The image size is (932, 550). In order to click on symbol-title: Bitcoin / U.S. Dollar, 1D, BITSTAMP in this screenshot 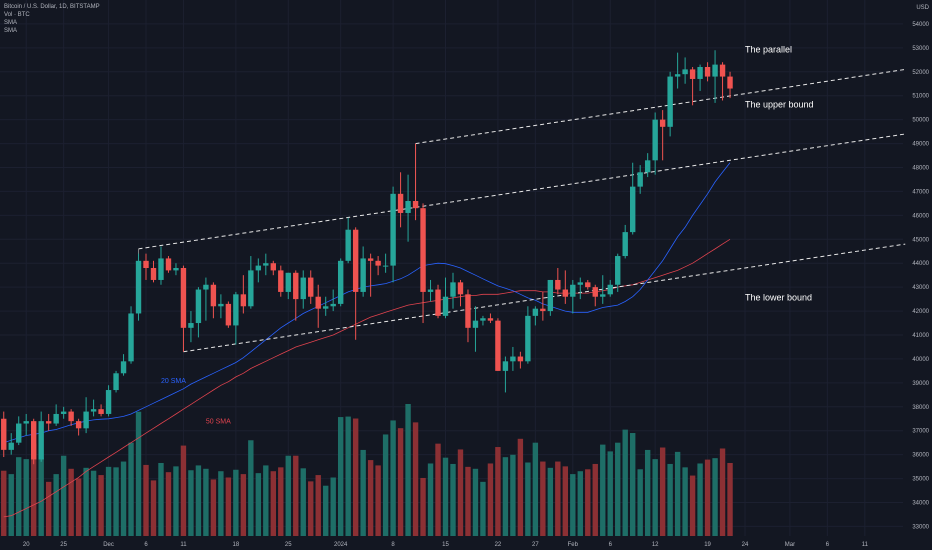, I will do `click(52, 7)`.